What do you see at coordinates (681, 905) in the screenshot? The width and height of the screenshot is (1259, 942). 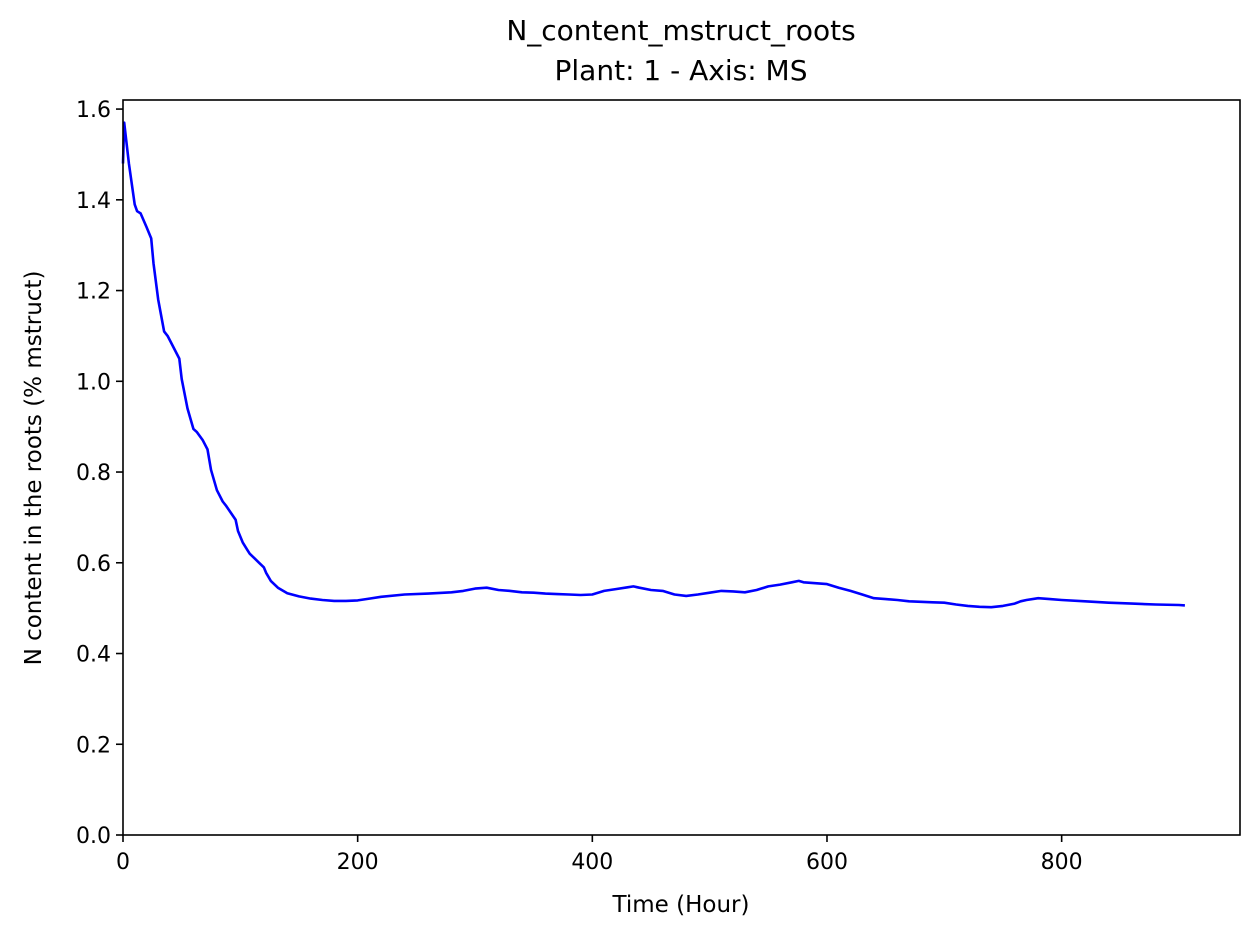 I see `x-axis-label: Time (Hour)` at bounding box center [681, 905].